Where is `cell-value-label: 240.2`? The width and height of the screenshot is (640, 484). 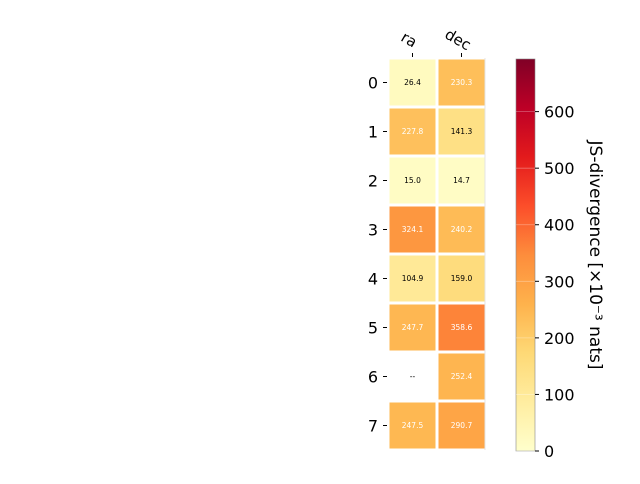 cell-value-label: 240.2 is located at coordinates (462, 229).